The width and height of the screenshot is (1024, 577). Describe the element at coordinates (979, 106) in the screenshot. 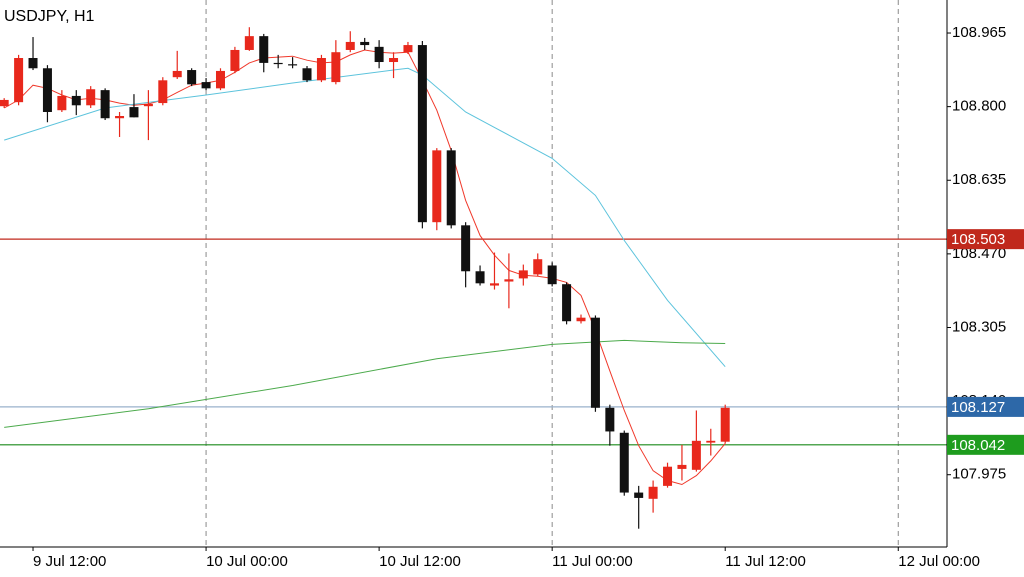

I see `y-tick-label: 108.800` at that location.